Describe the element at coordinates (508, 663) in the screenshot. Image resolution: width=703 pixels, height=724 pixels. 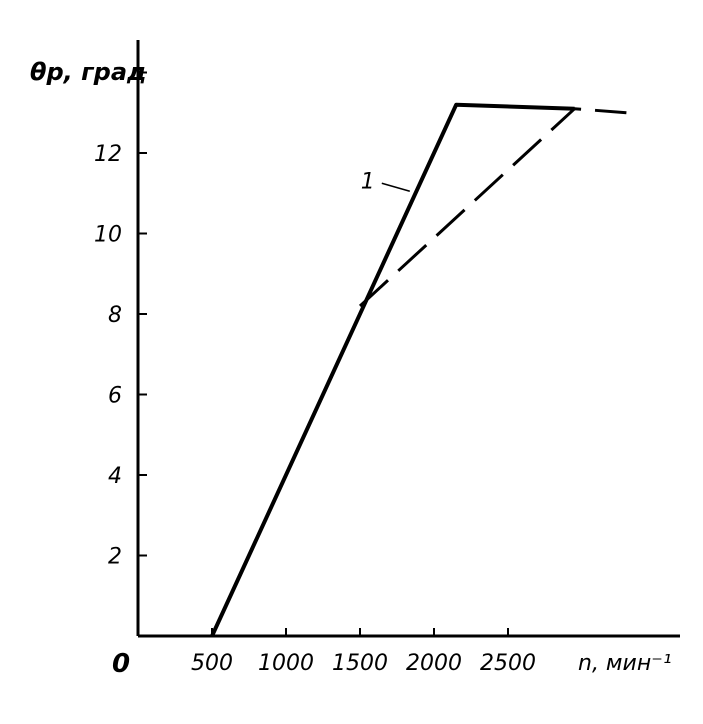
I see `x-tick-label-2500: 2500` at that location.